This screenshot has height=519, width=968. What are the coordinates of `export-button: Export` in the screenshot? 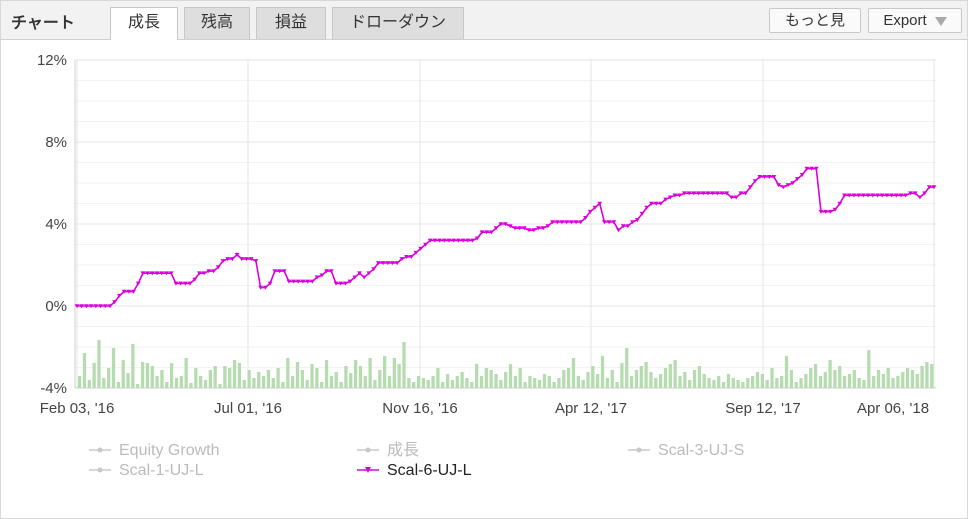 It's located at (915, 20).